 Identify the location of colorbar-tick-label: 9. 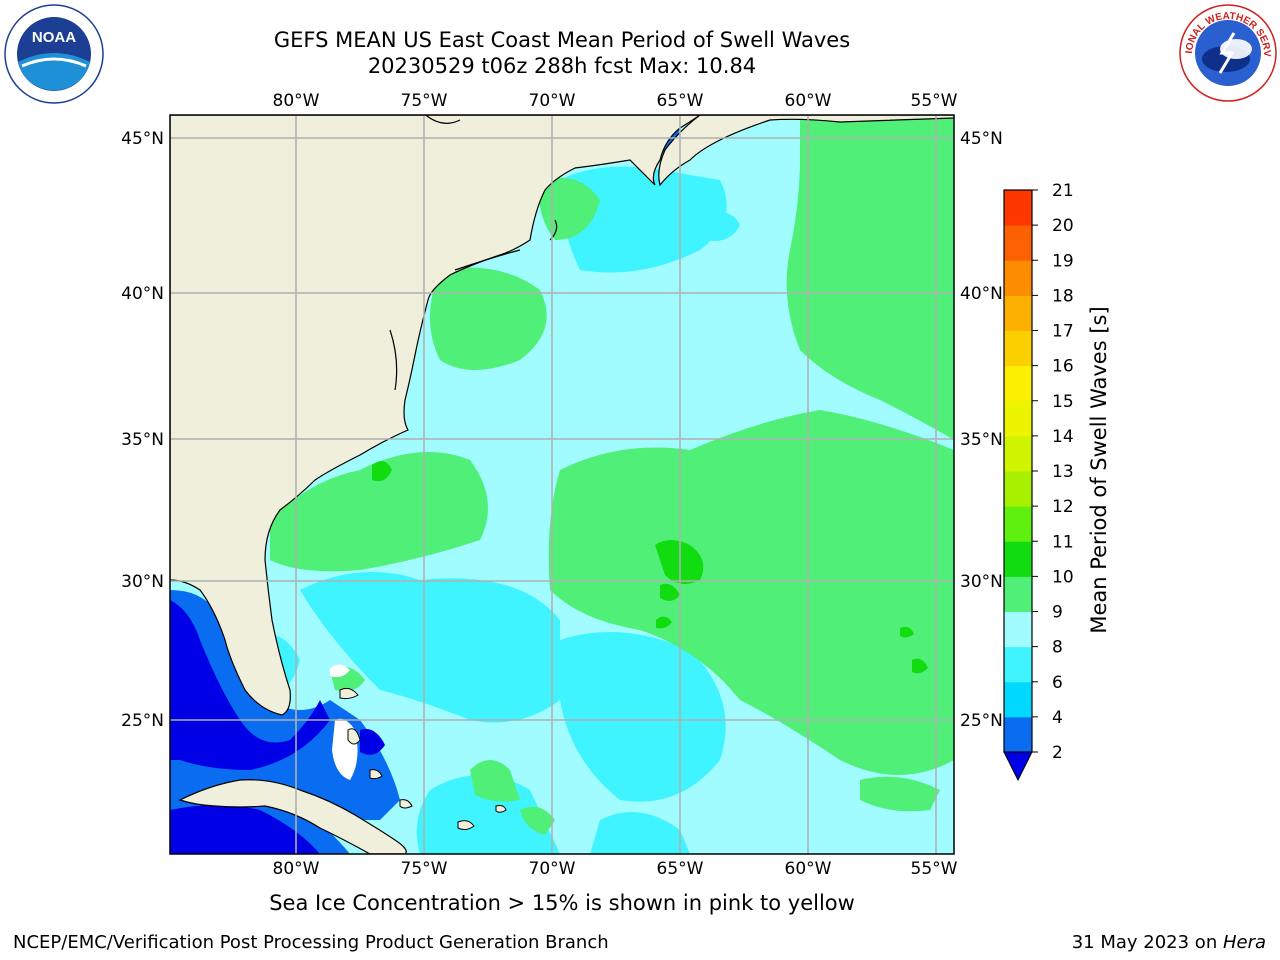
(1057, 613).